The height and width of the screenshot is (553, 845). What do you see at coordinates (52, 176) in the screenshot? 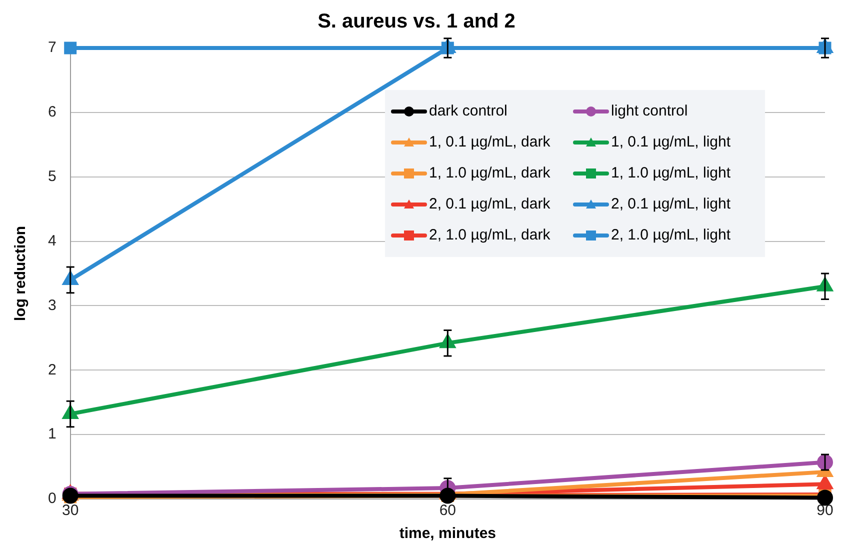
I see `y-tick-label: 5` at bounding box center [52, 176].